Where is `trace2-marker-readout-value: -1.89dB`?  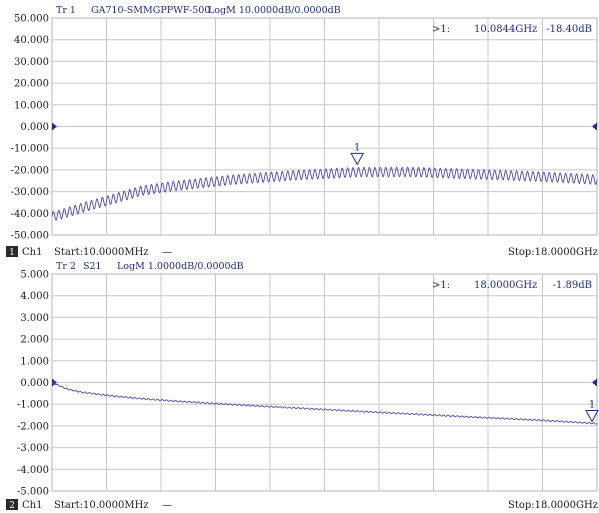 trace2-marker-readout-value: -1.89dB is located at coordinates (572, 285).